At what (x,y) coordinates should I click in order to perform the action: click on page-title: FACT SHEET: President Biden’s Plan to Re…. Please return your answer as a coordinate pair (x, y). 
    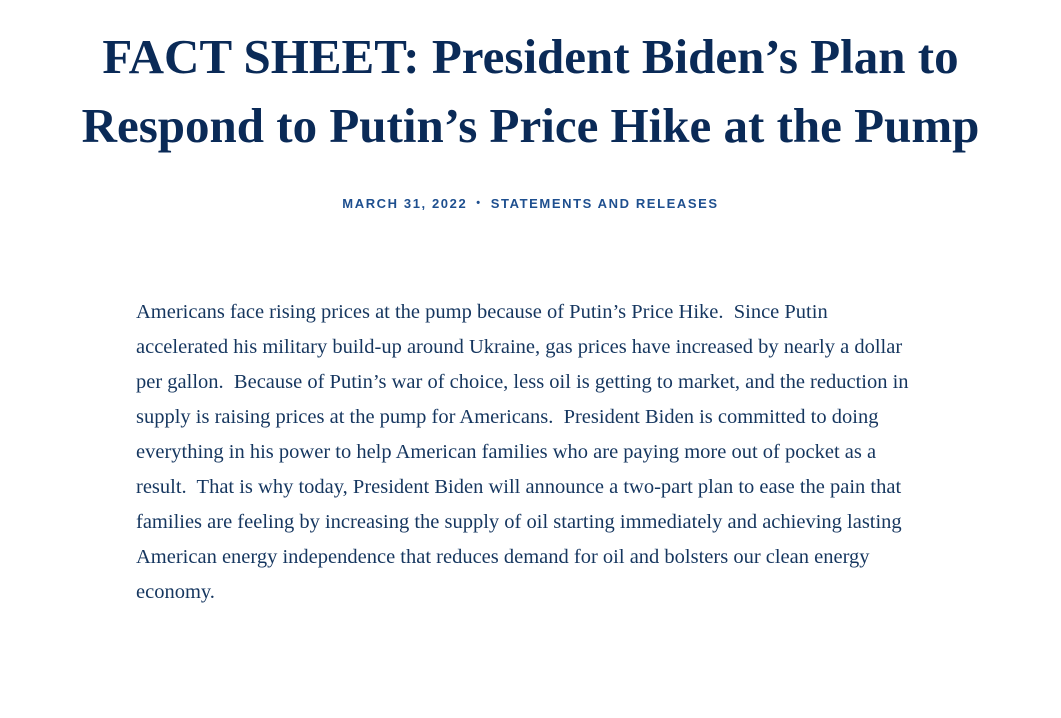
    Looking at the image, I should click on (530, 91).